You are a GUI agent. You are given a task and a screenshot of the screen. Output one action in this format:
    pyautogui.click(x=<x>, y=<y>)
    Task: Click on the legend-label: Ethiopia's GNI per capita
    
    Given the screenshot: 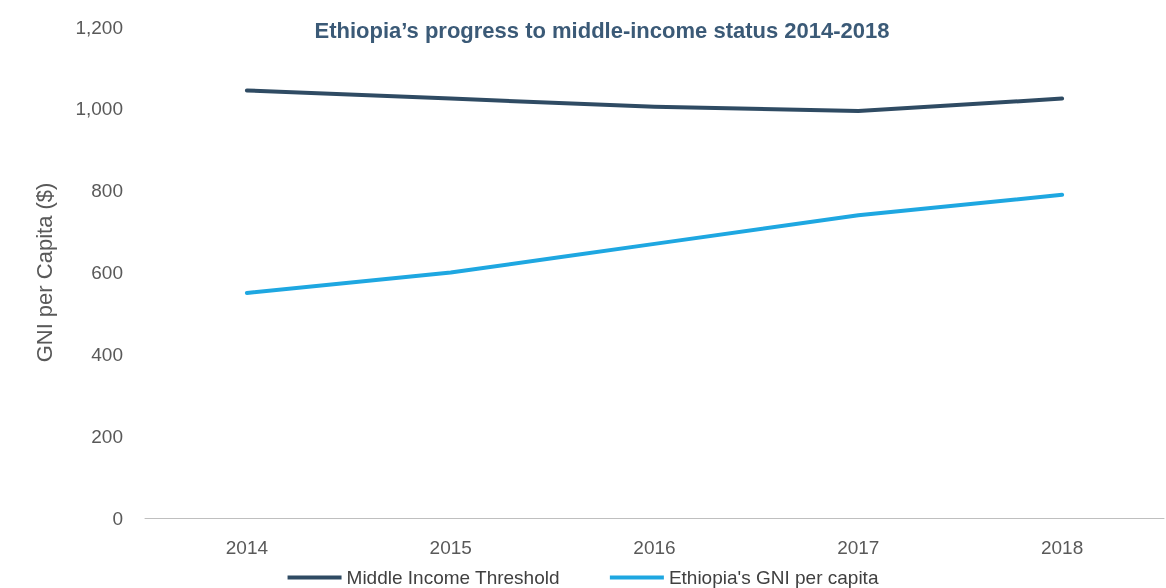 What is the action you would take?
    pyautogui.click(x=773, y=577)
    